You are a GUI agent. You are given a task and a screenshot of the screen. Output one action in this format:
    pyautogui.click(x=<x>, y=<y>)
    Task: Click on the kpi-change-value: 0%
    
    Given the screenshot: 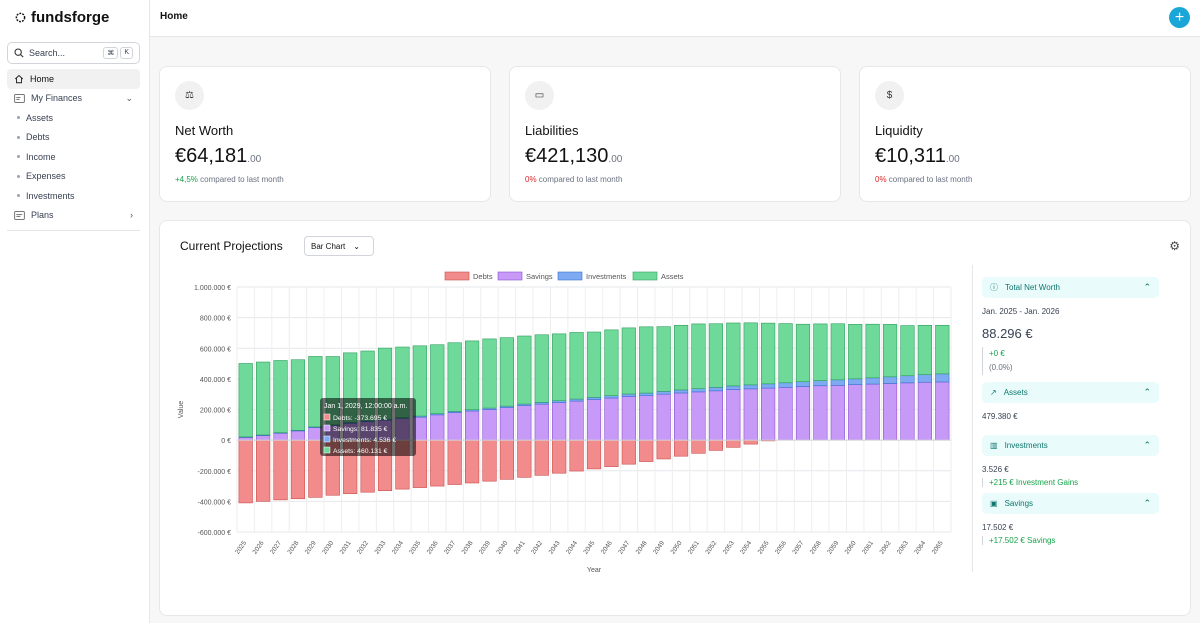 What is the action you would take?
    pyautogui.click(x=531, y=179)
    